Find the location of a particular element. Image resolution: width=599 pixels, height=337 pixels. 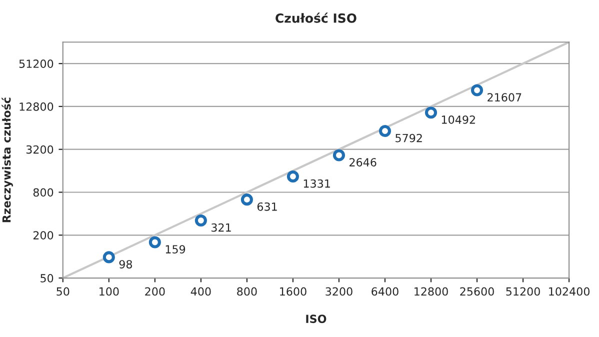

data-label: 2646 is located at coordinates (363, 162).